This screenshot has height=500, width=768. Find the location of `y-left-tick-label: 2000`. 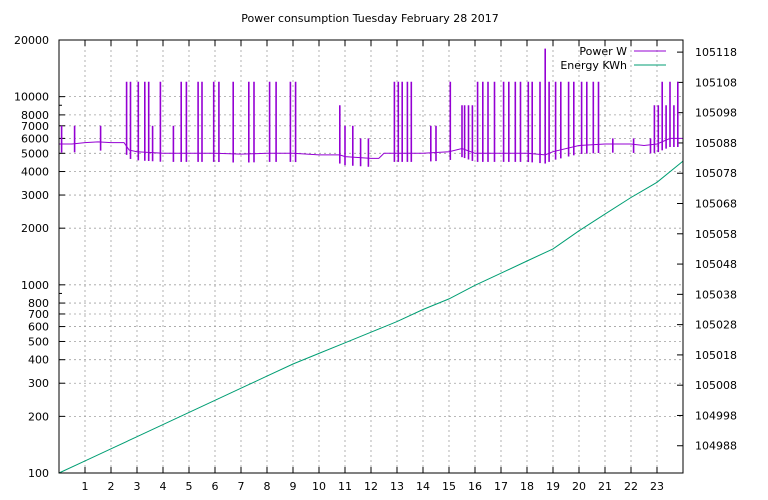

y-left-tick-label: 2000 is located at coordinates (35, 228).